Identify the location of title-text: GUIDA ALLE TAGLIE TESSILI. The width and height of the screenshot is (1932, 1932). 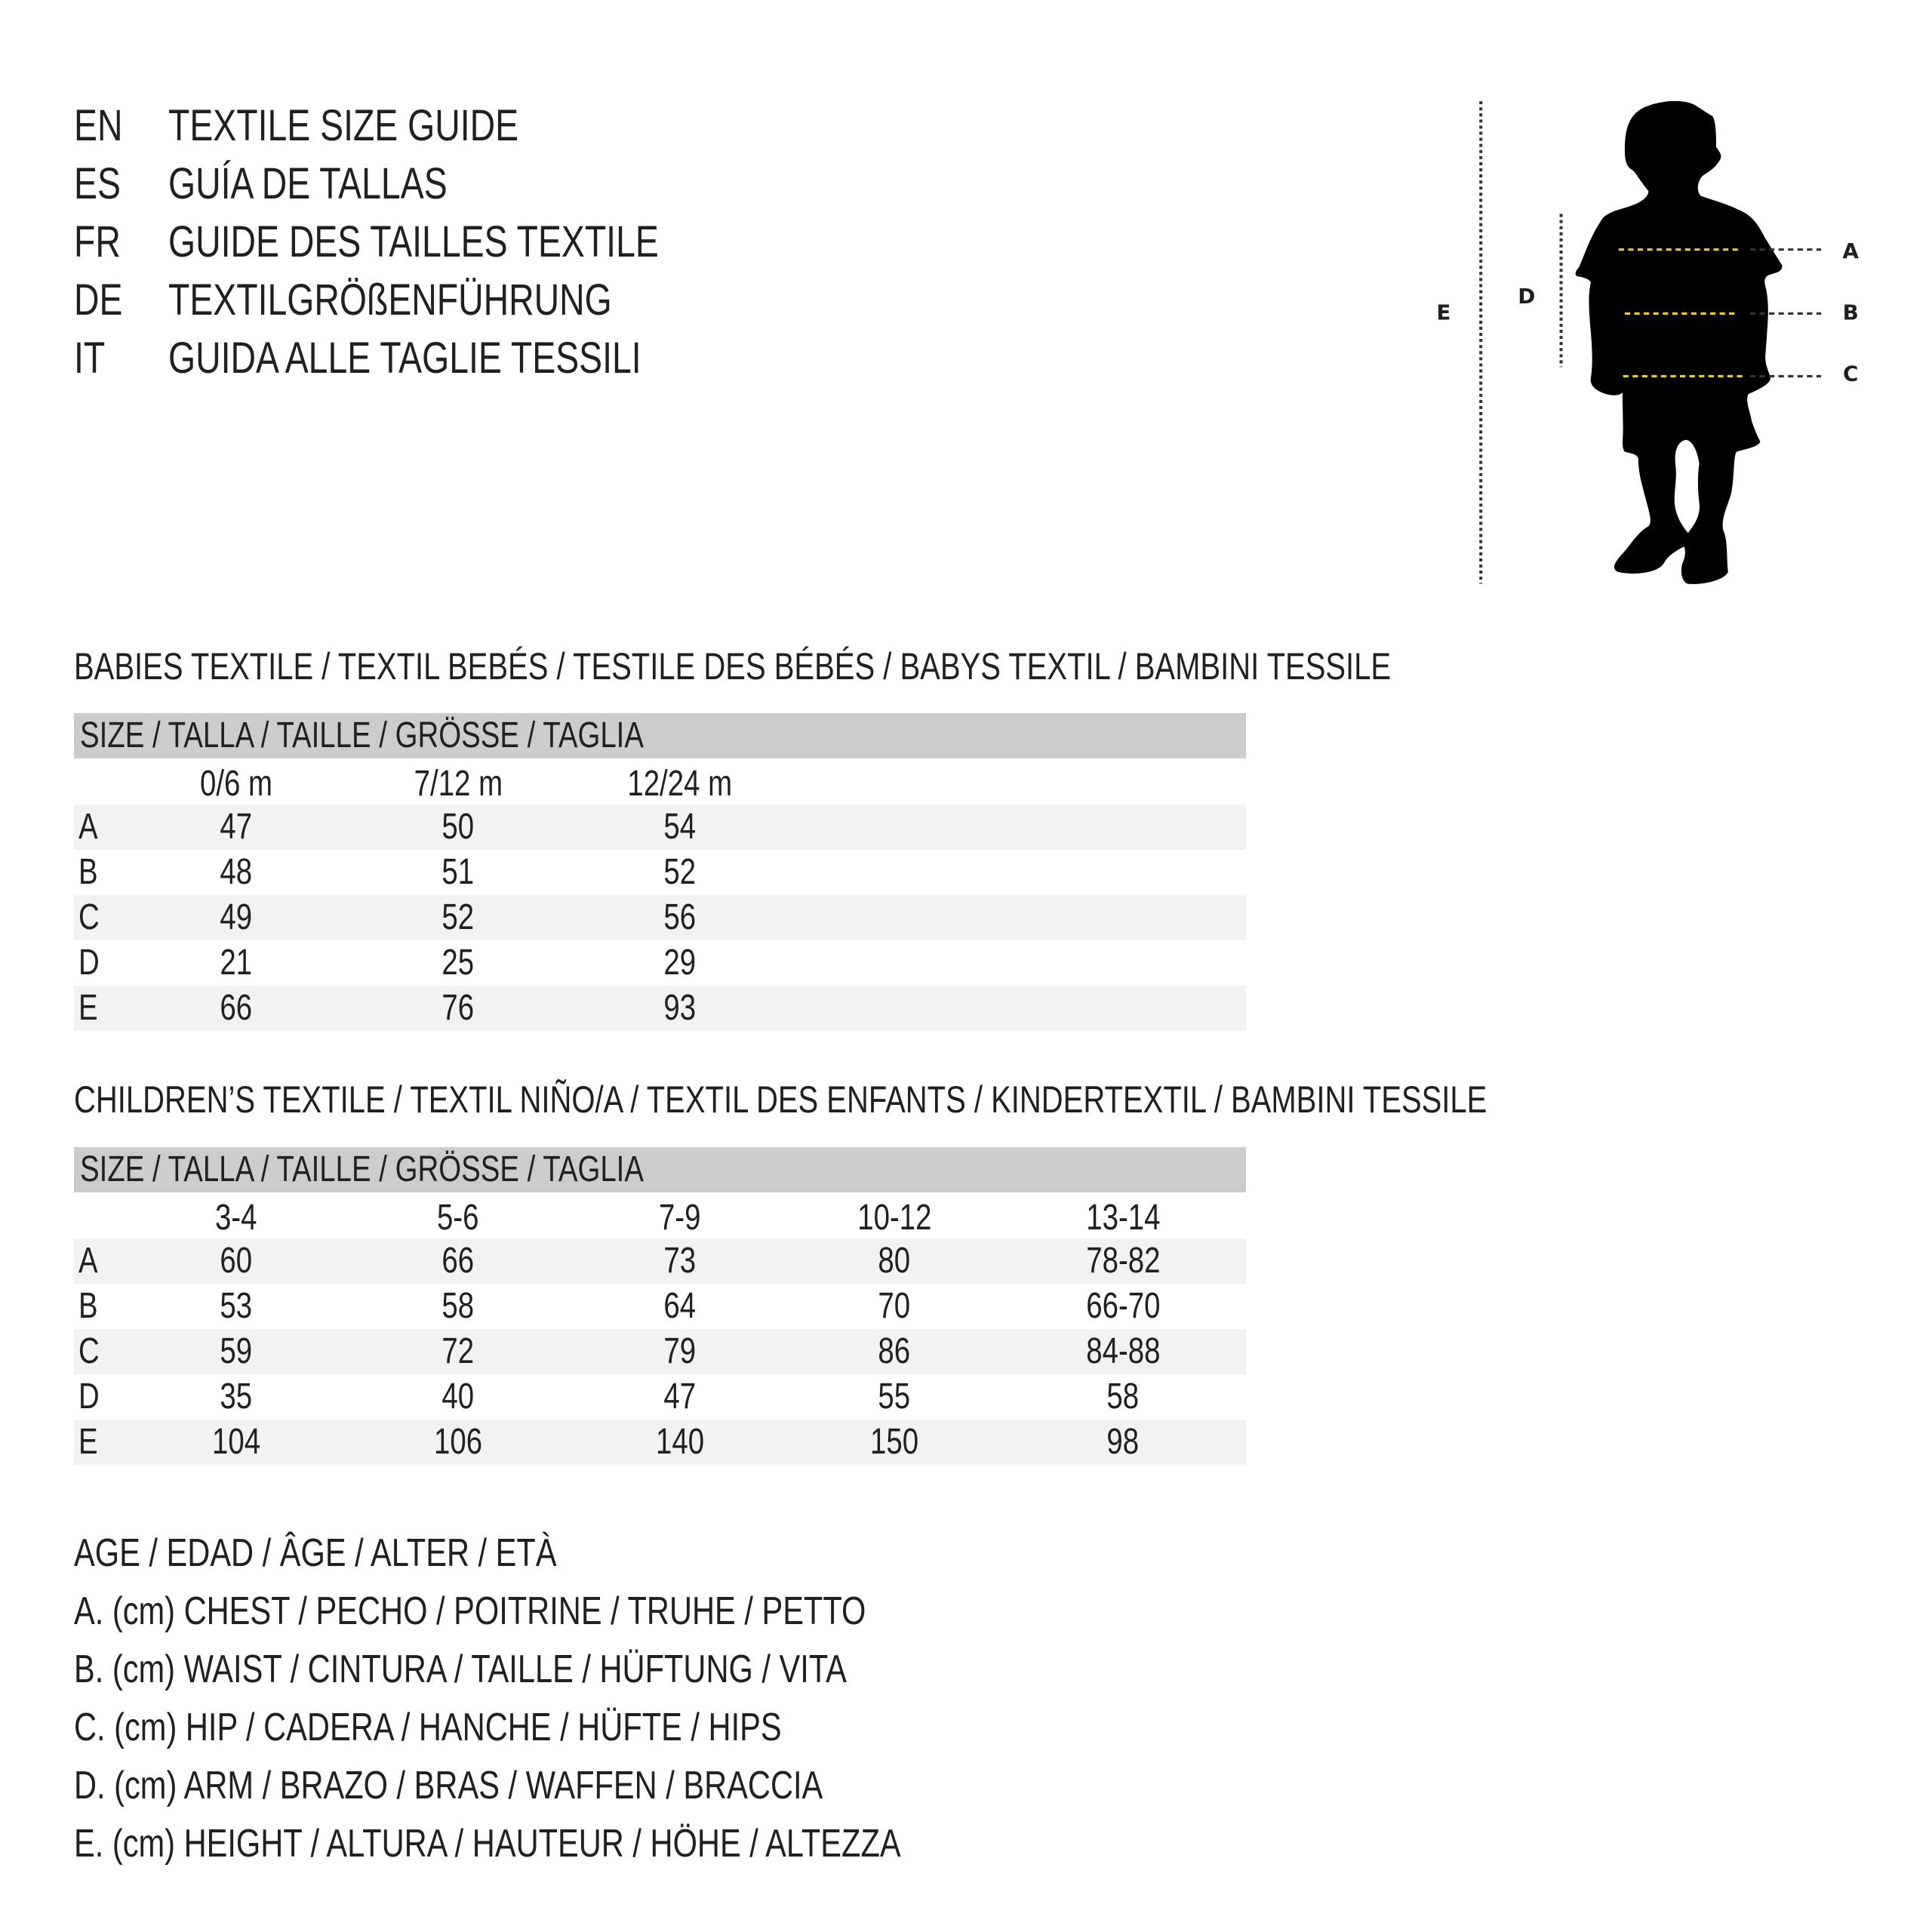
(404, 358).